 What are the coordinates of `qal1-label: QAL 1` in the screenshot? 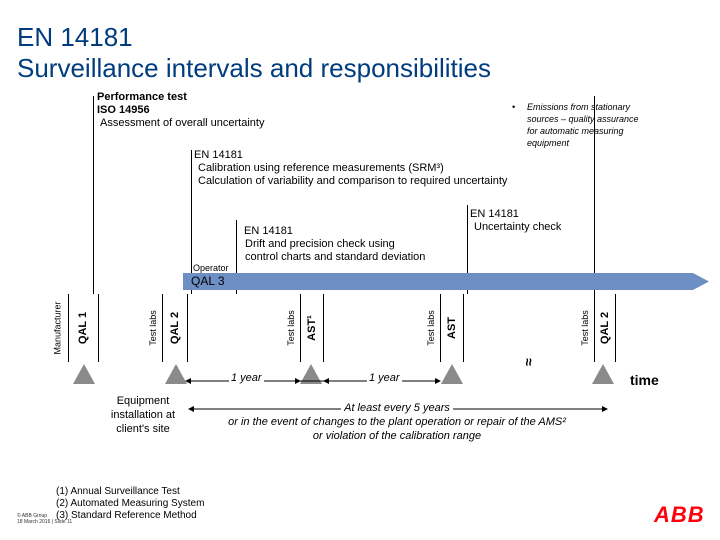 It's located at (83, 328).